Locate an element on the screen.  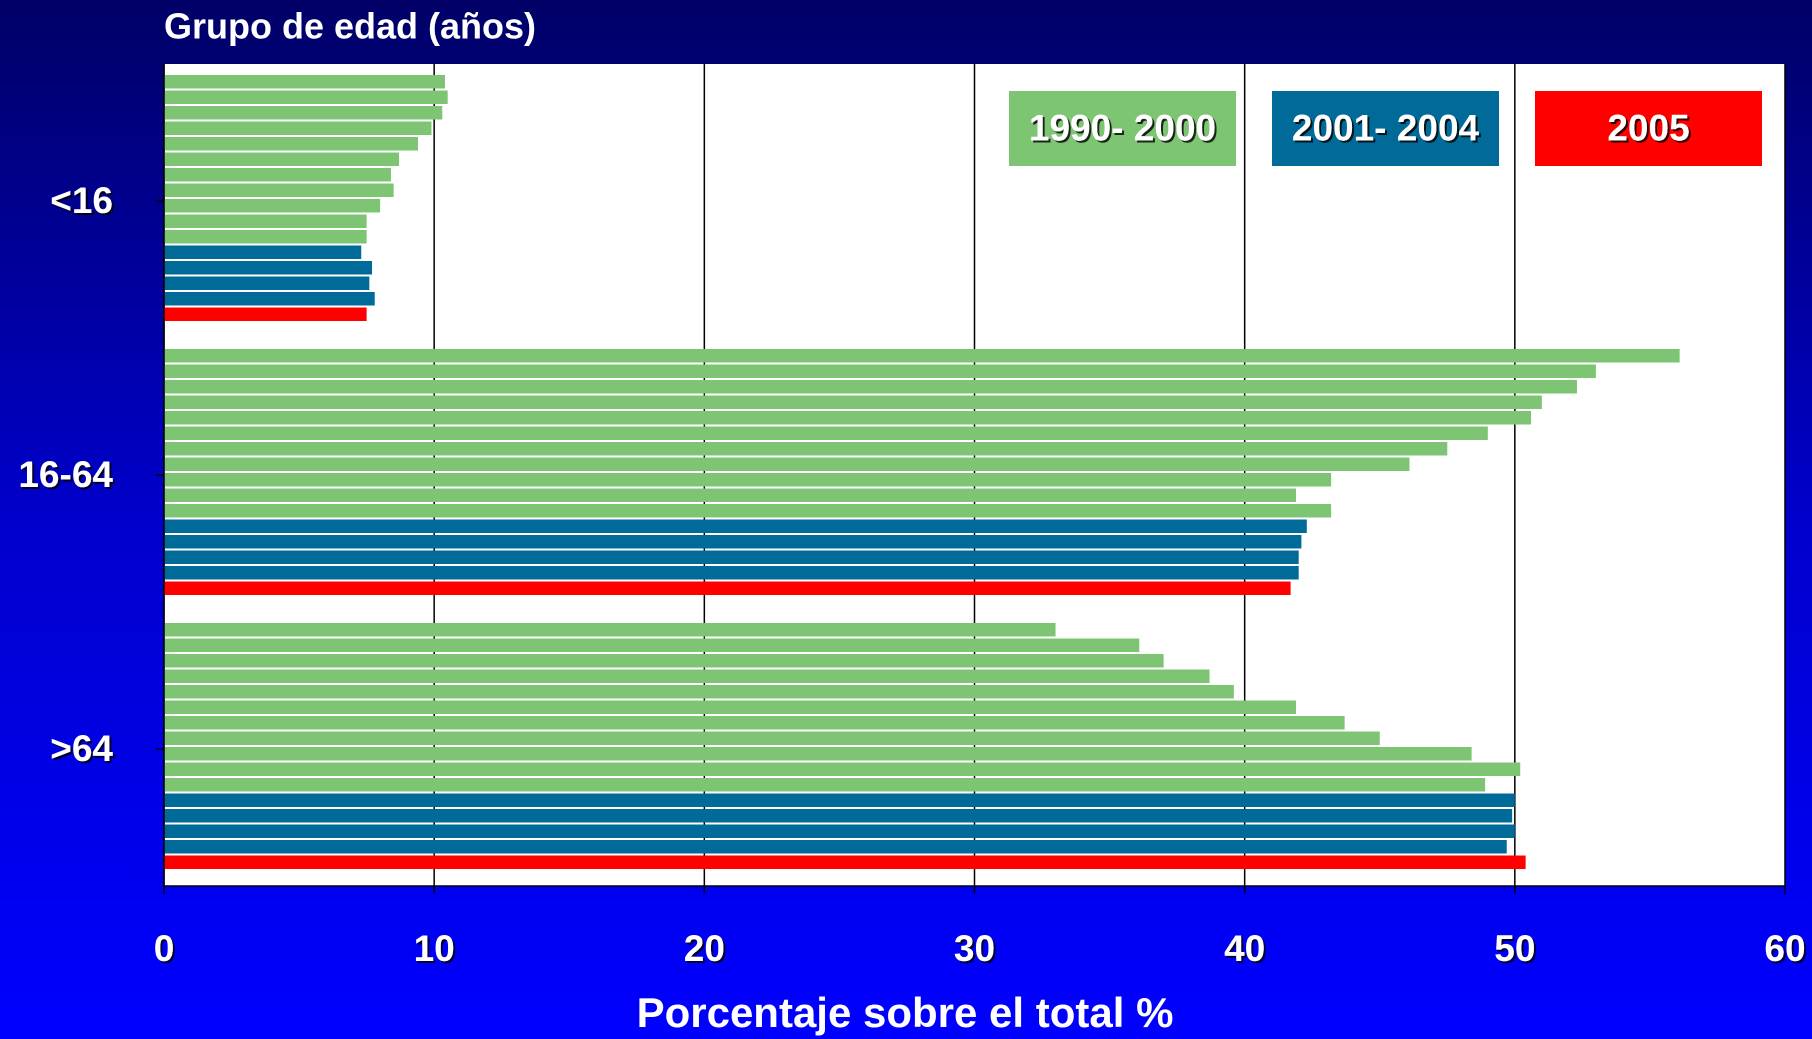
y-tick-label: >64 is located at coordinates (81, 748).